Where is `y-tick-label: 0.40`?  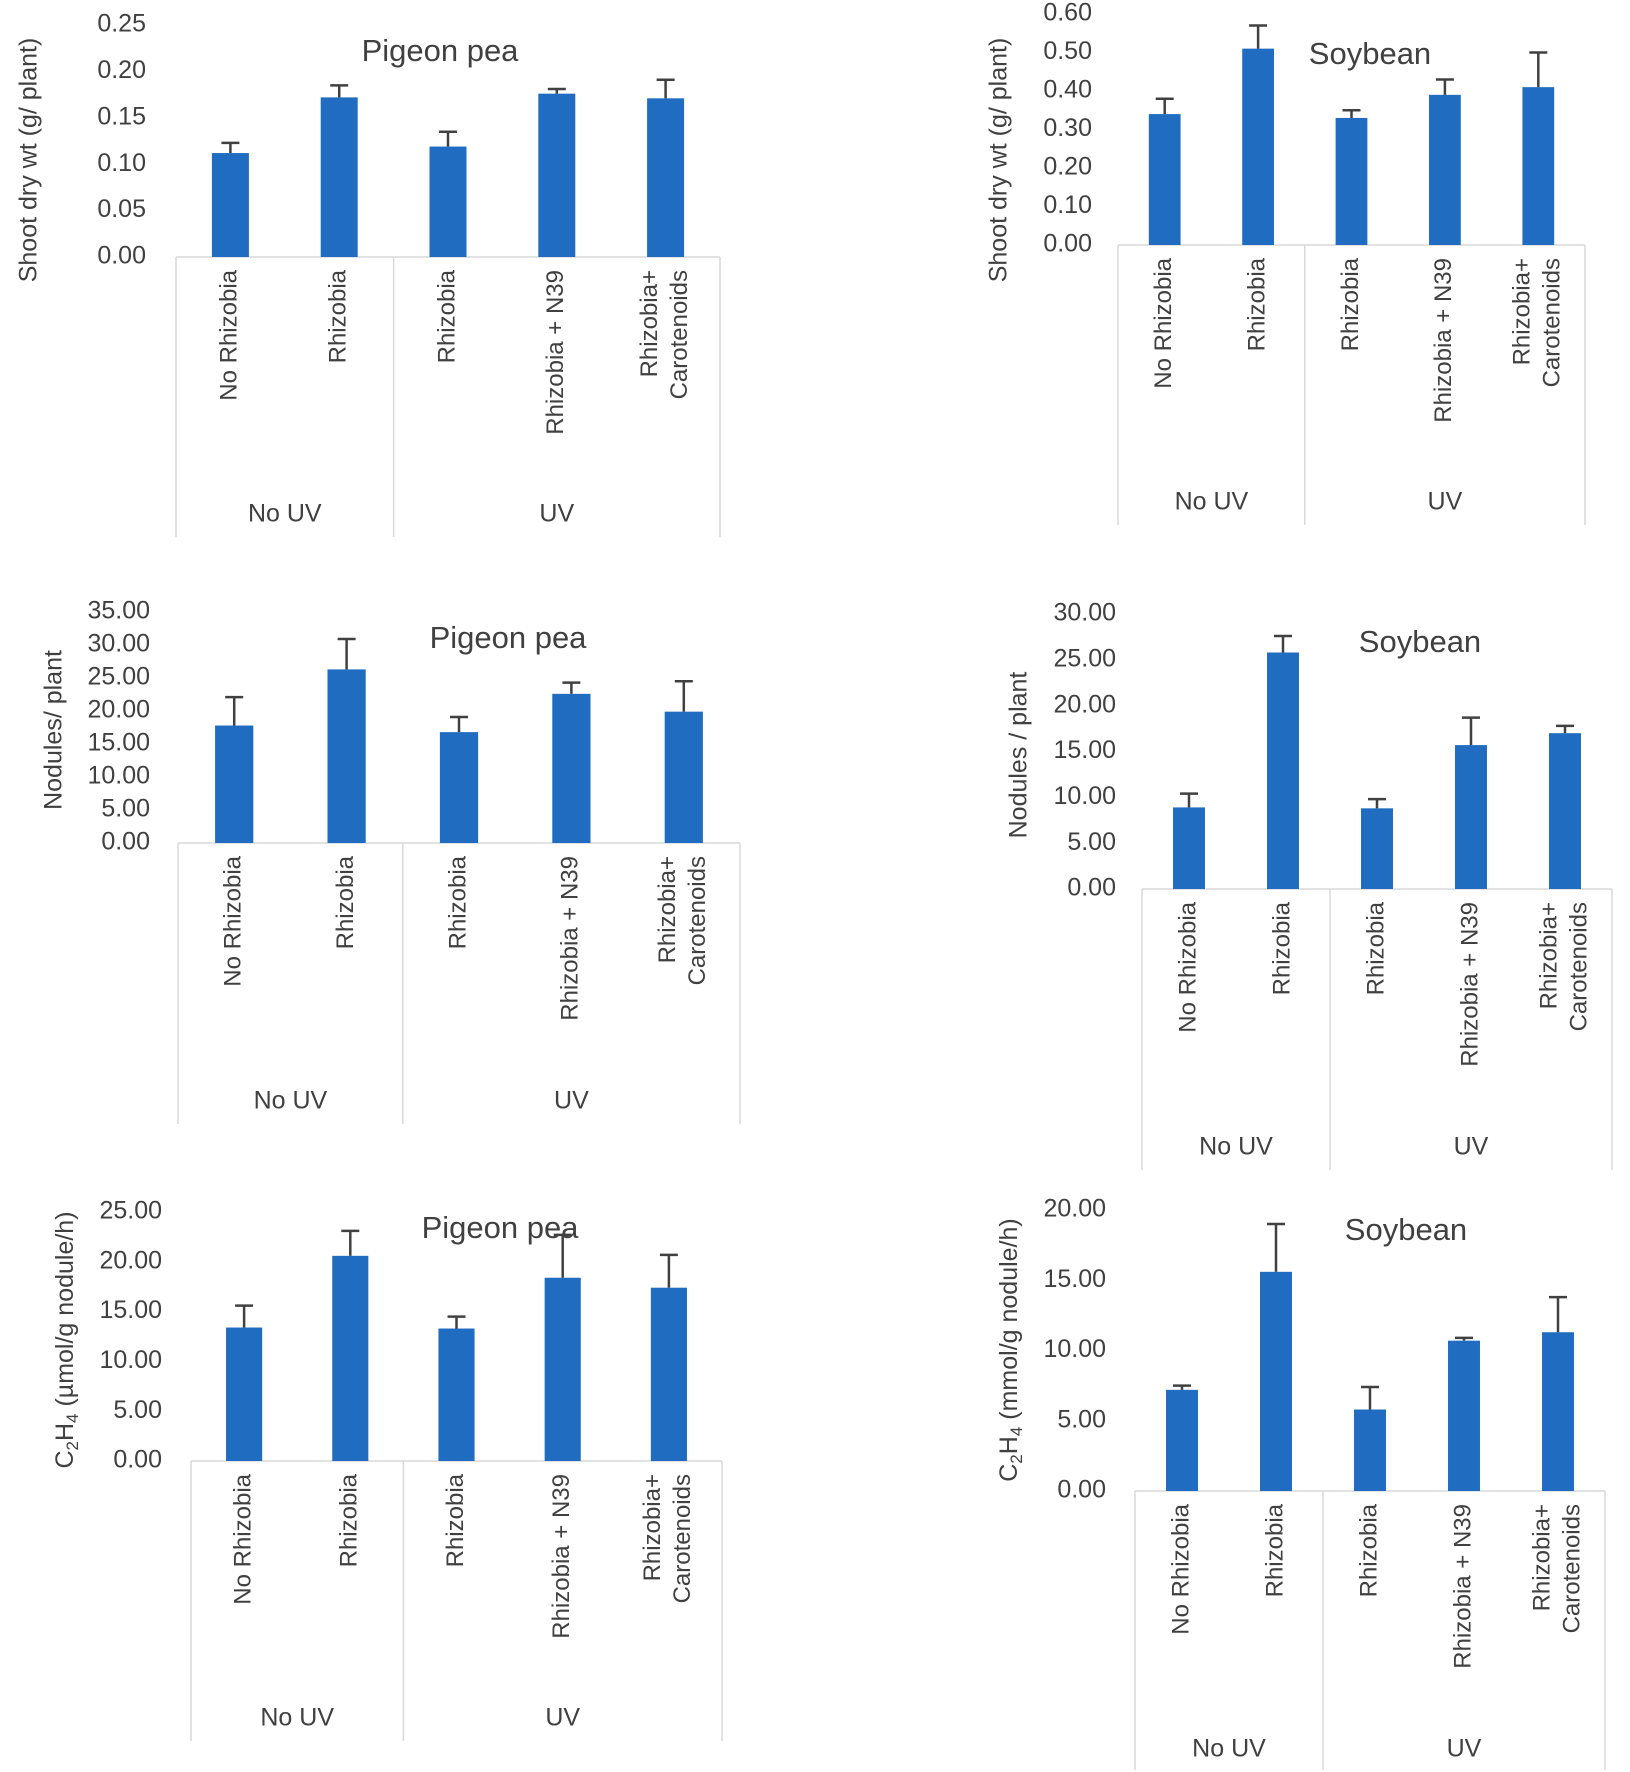
y-tick-label: 0.40 is located at coordinates (1067, 90).